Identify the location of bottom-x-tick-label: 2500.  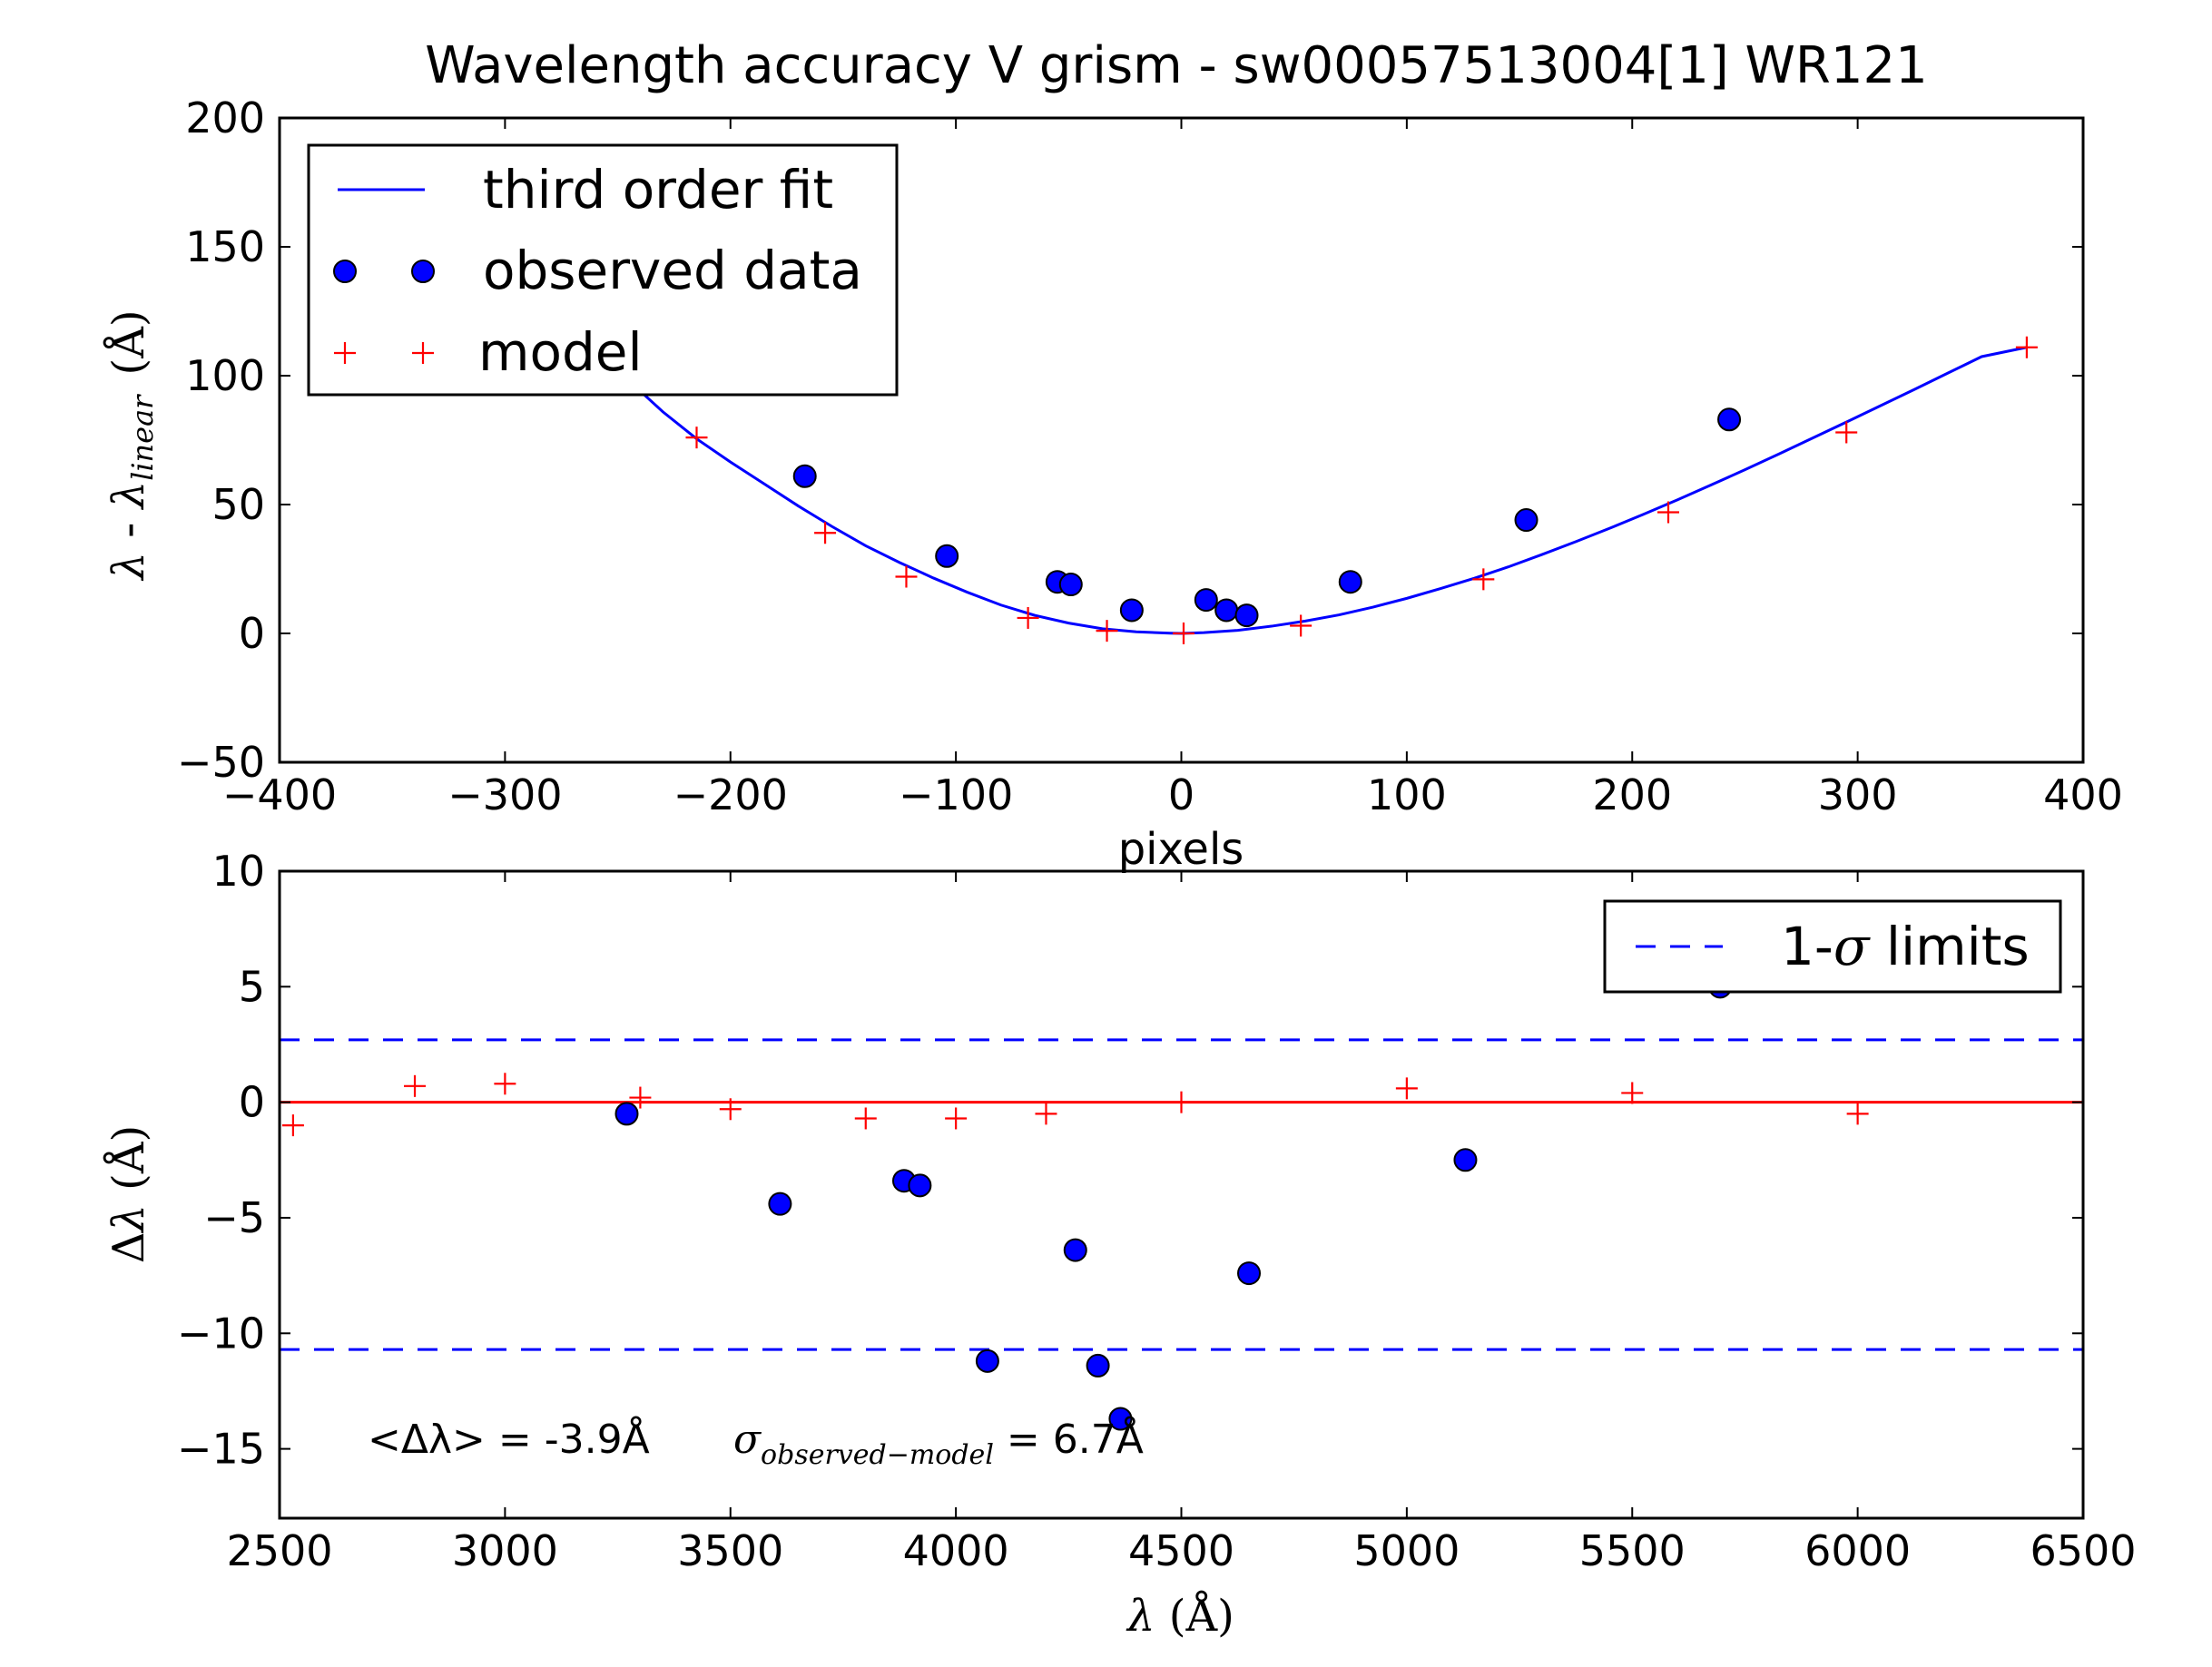
(279, 1551).